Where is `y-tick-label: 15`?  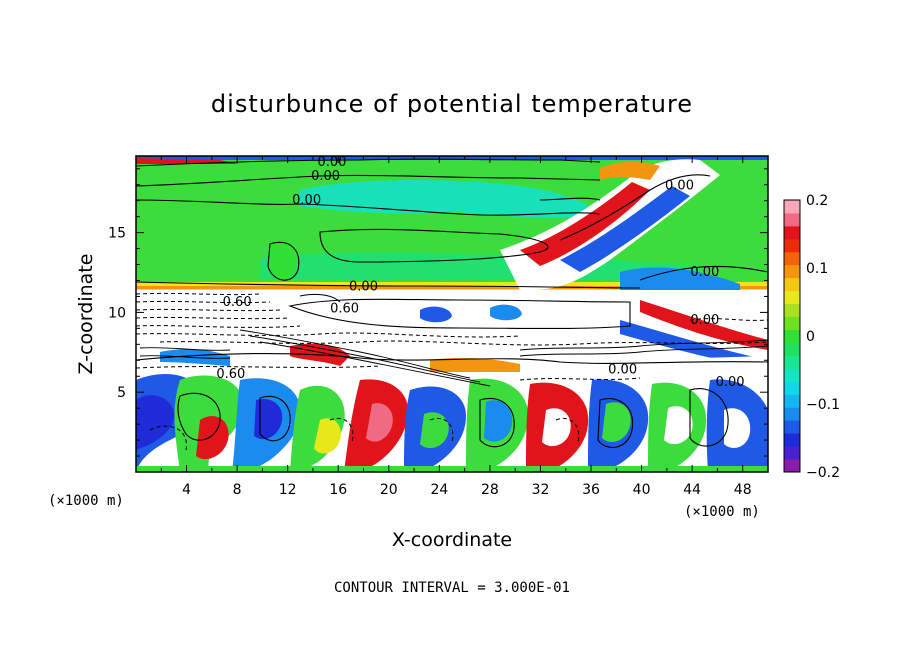
y-tick-label: 15 is located at coordinates (117, 234).